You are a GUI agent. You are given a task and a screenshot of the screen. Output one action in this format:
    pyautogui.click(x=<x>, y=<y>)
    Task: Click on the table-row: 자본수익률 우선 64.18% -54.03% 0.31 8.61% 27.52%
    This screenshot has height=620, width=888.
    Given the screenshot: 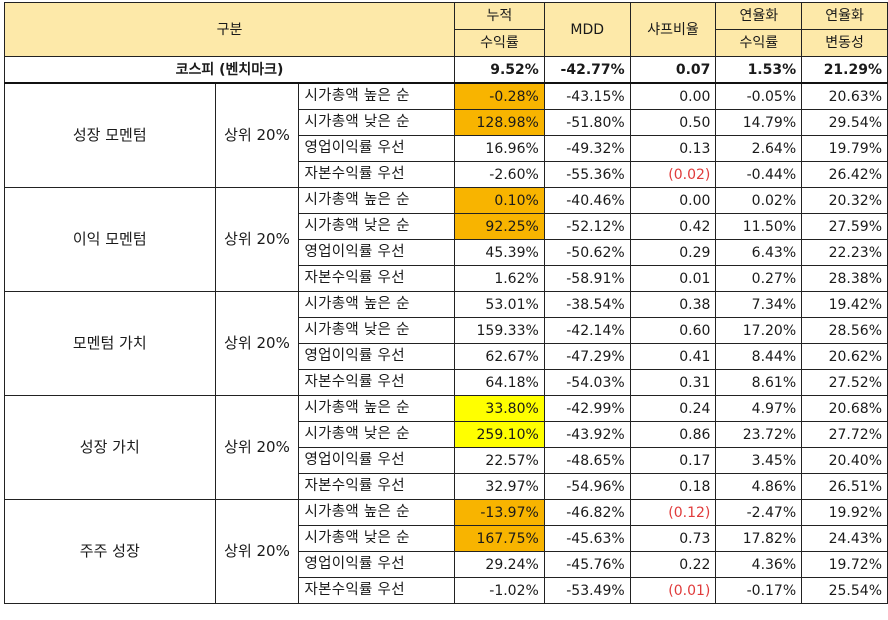 What is the action you would take?
    pyautogui.click(x=446, y=382)
    